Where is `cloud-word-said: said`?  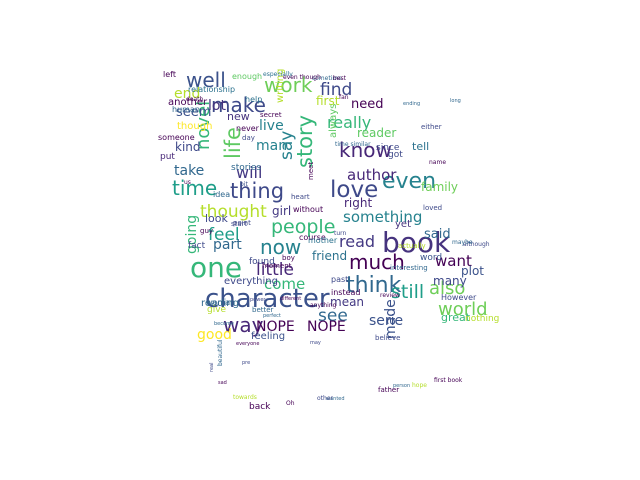 cloud-word-said: said is located at coordinates (437, 234).